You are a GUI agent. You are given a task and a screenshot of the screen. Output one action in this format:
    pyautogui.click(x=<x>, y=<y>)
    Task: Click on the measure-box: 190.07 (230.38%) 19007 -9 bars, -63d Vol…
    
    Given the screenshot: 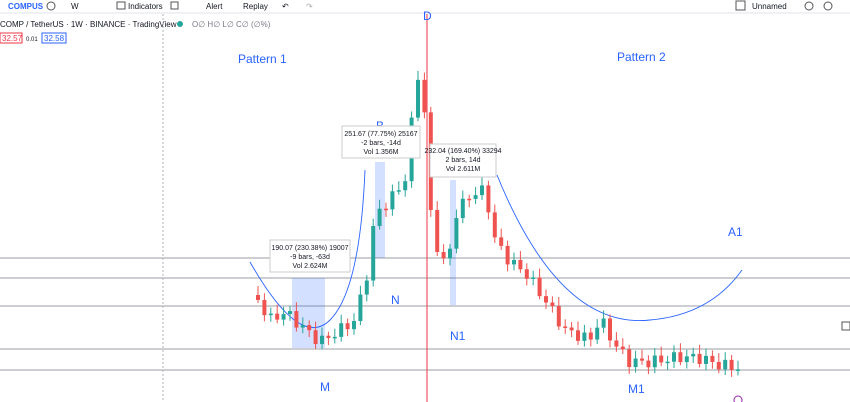 What is the action you would take?
    pyautogui.click(x=310, y=256)
    